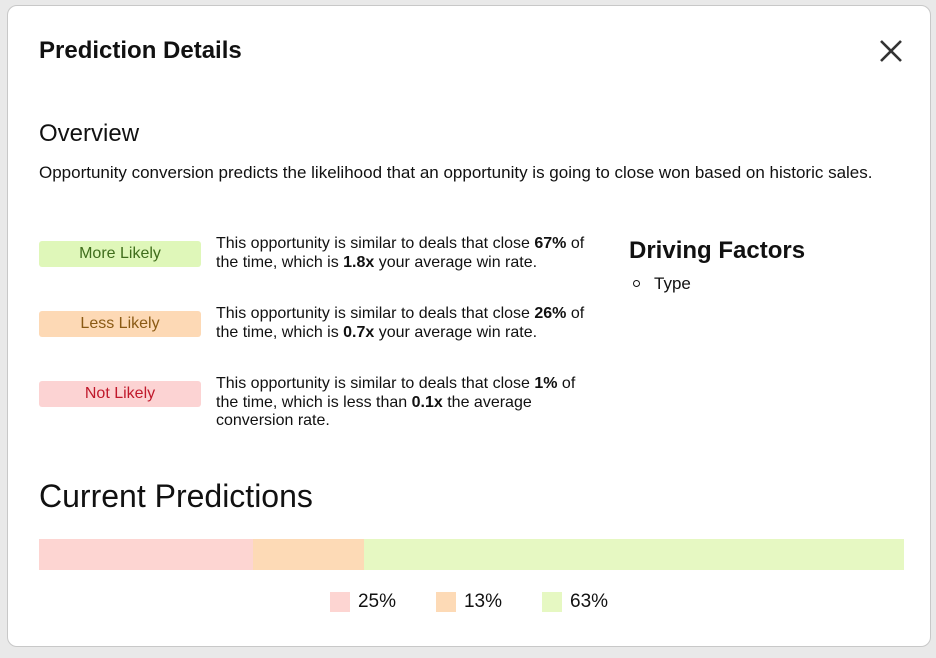 Image resolution: width=936 pixels, height=658 pixels. What do you see at coordinates (120, 324) in the screenshot?
I see `likelihood-badge: Less Likely` at bounding box center [120, 324].